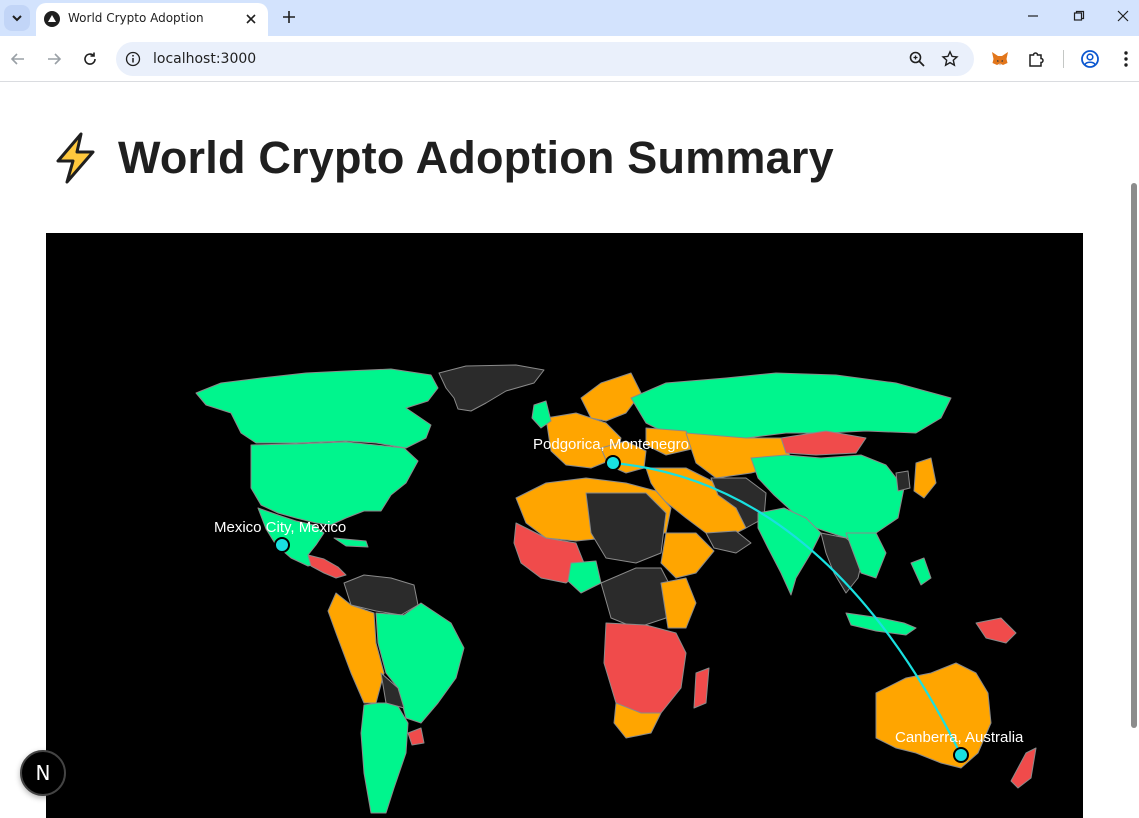 The image size is (1139, 818). I want to click on country-new-zealand, so click(1023, 768).